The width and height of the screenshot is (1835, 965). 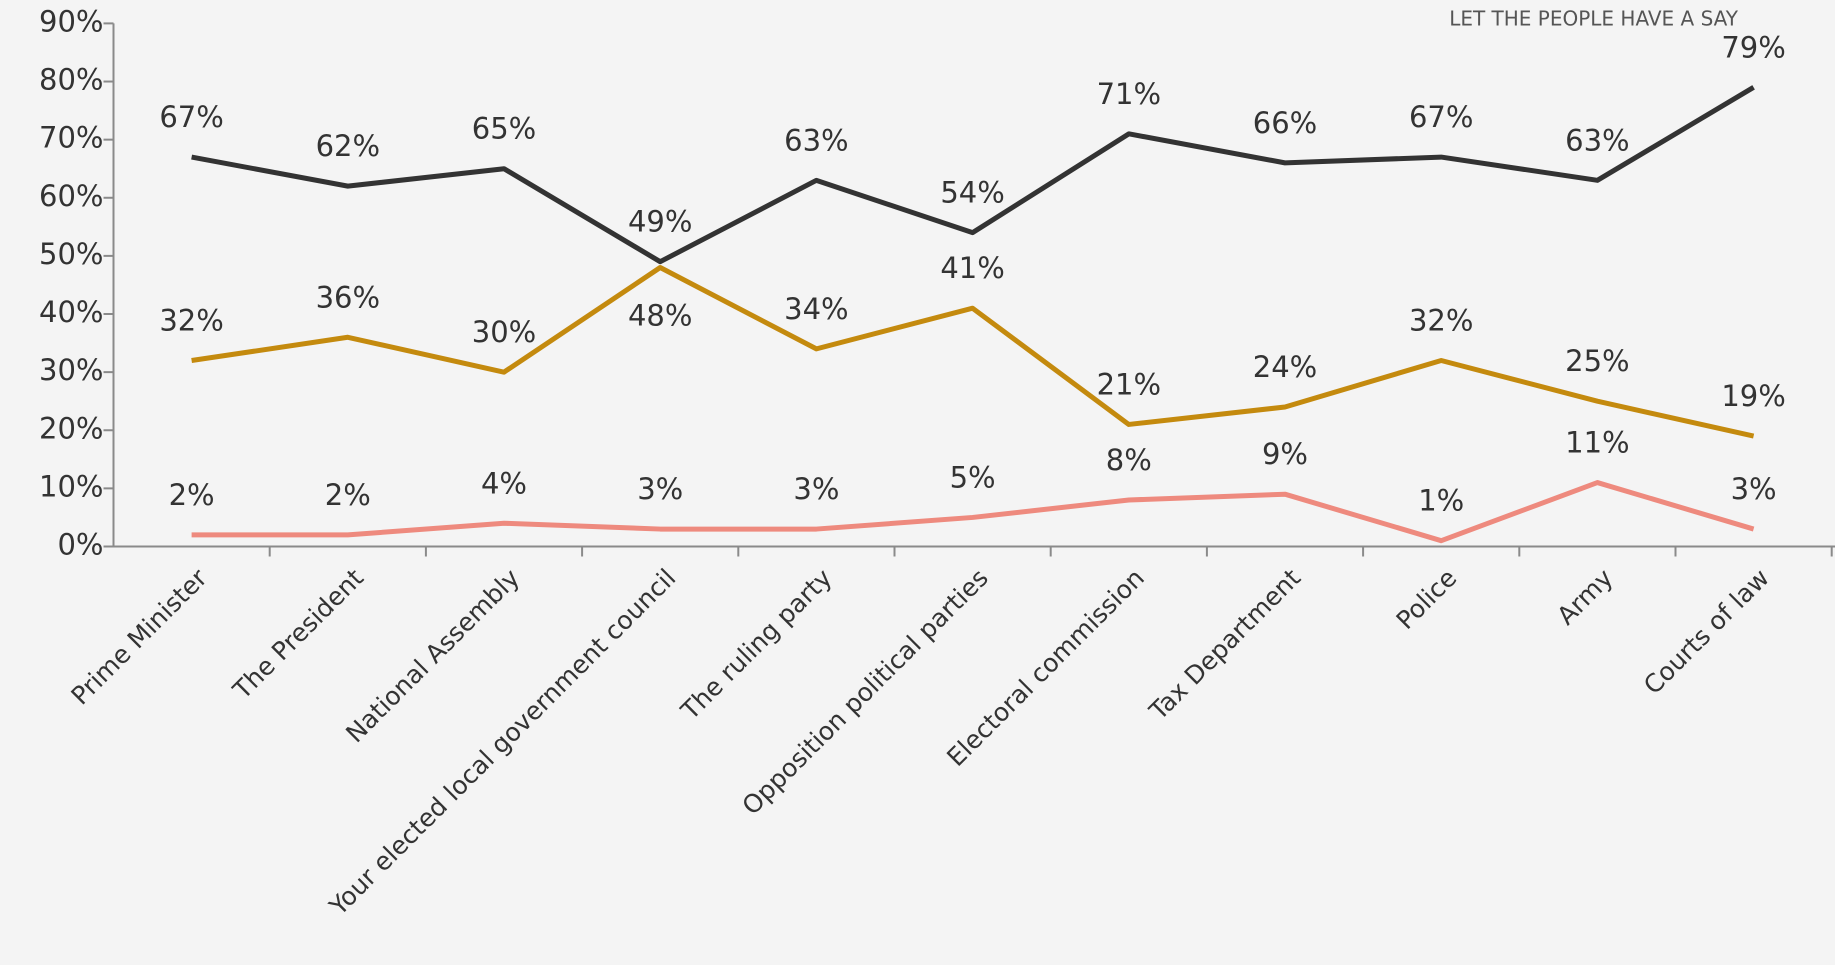 I want to click on data-label: 36%, so click(x=348, y=297).